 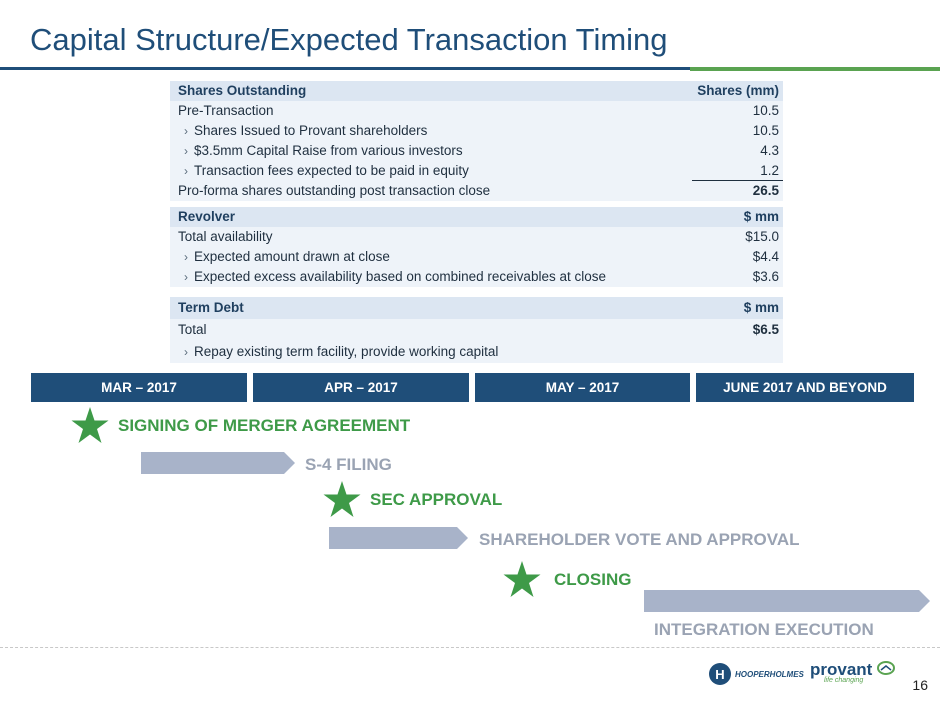 I want to click on title-rule-green, so click(x=815, y=69).